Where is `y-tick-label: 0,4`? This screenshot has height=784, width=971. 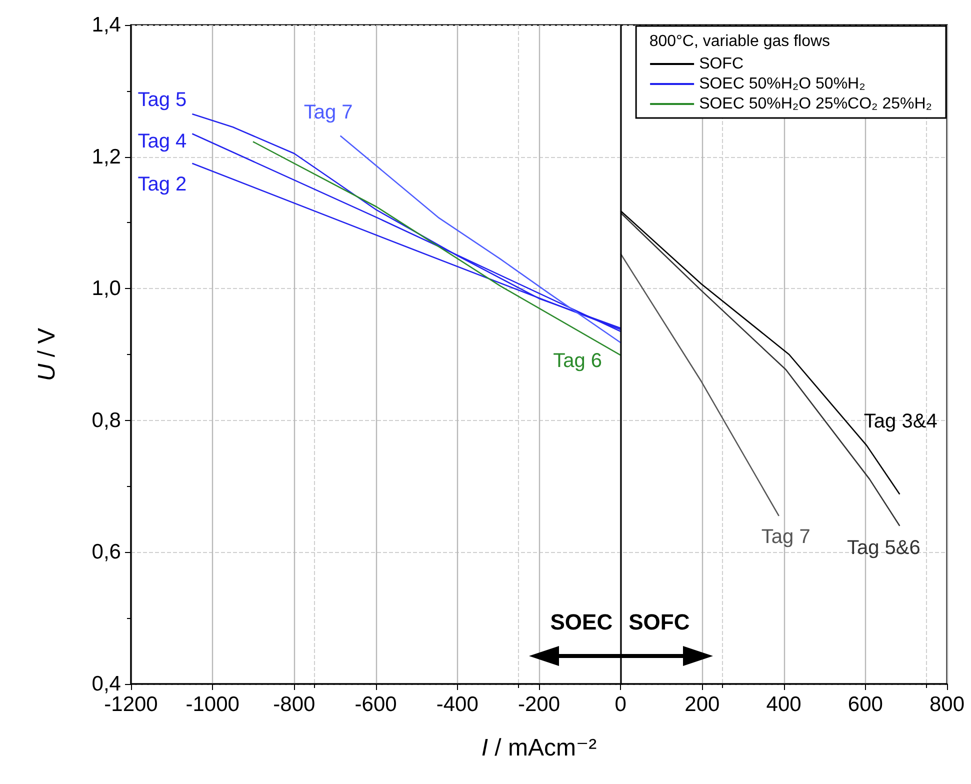 y-tick-label: 0,4 is located at coordinates (107, 684).